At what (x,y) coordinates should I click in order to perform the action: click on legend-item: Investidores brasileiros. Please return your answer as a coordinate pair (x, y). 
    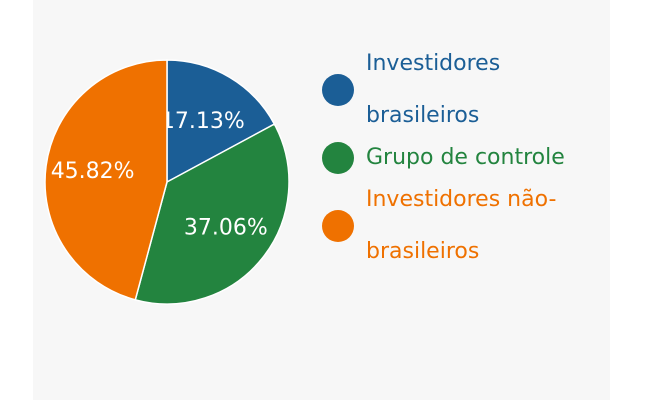
    Looking at the image, I should click on (459, 90).